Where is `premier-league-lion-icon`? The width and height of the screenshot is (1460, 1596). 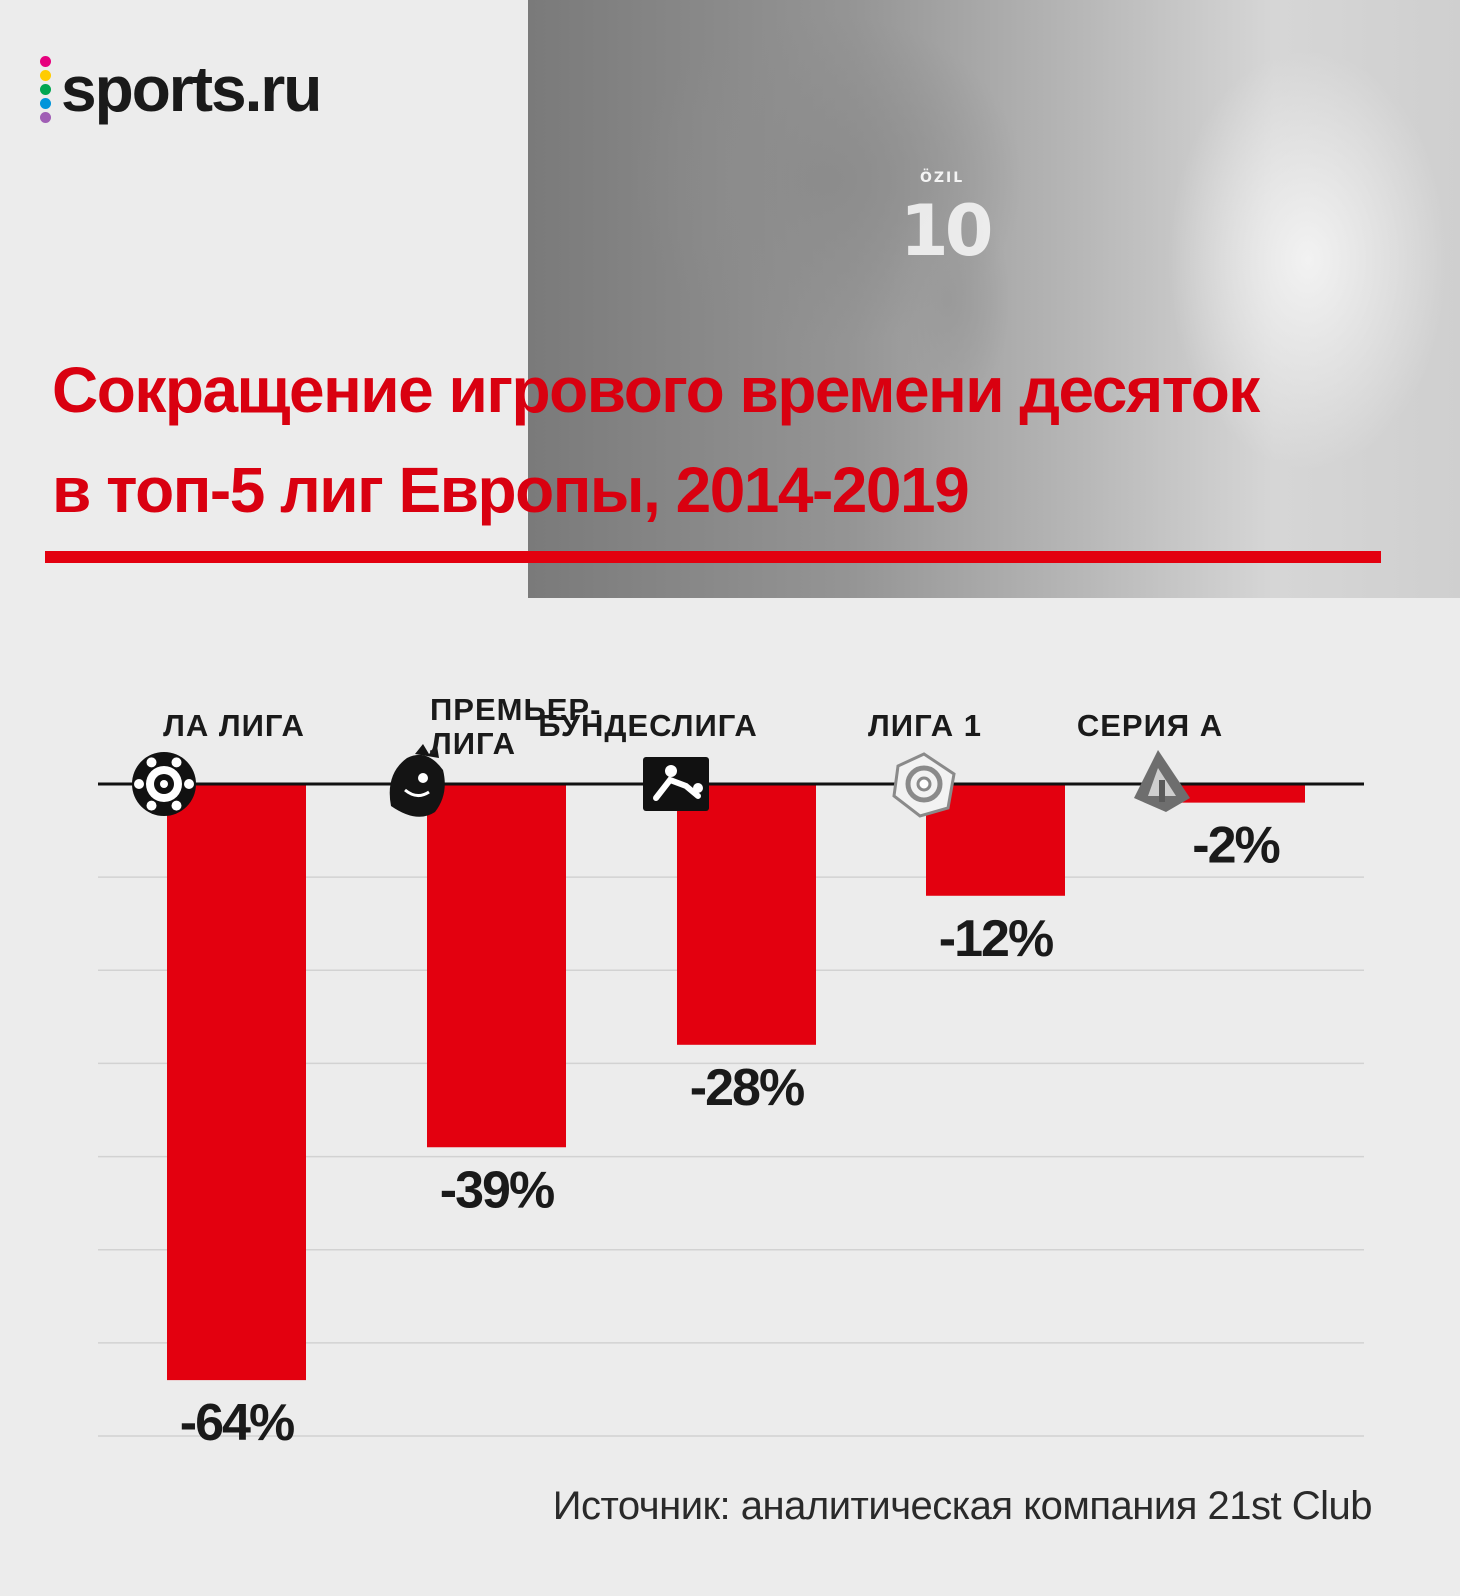 premier-league-lion-icon is located at coordinates (417, 780).